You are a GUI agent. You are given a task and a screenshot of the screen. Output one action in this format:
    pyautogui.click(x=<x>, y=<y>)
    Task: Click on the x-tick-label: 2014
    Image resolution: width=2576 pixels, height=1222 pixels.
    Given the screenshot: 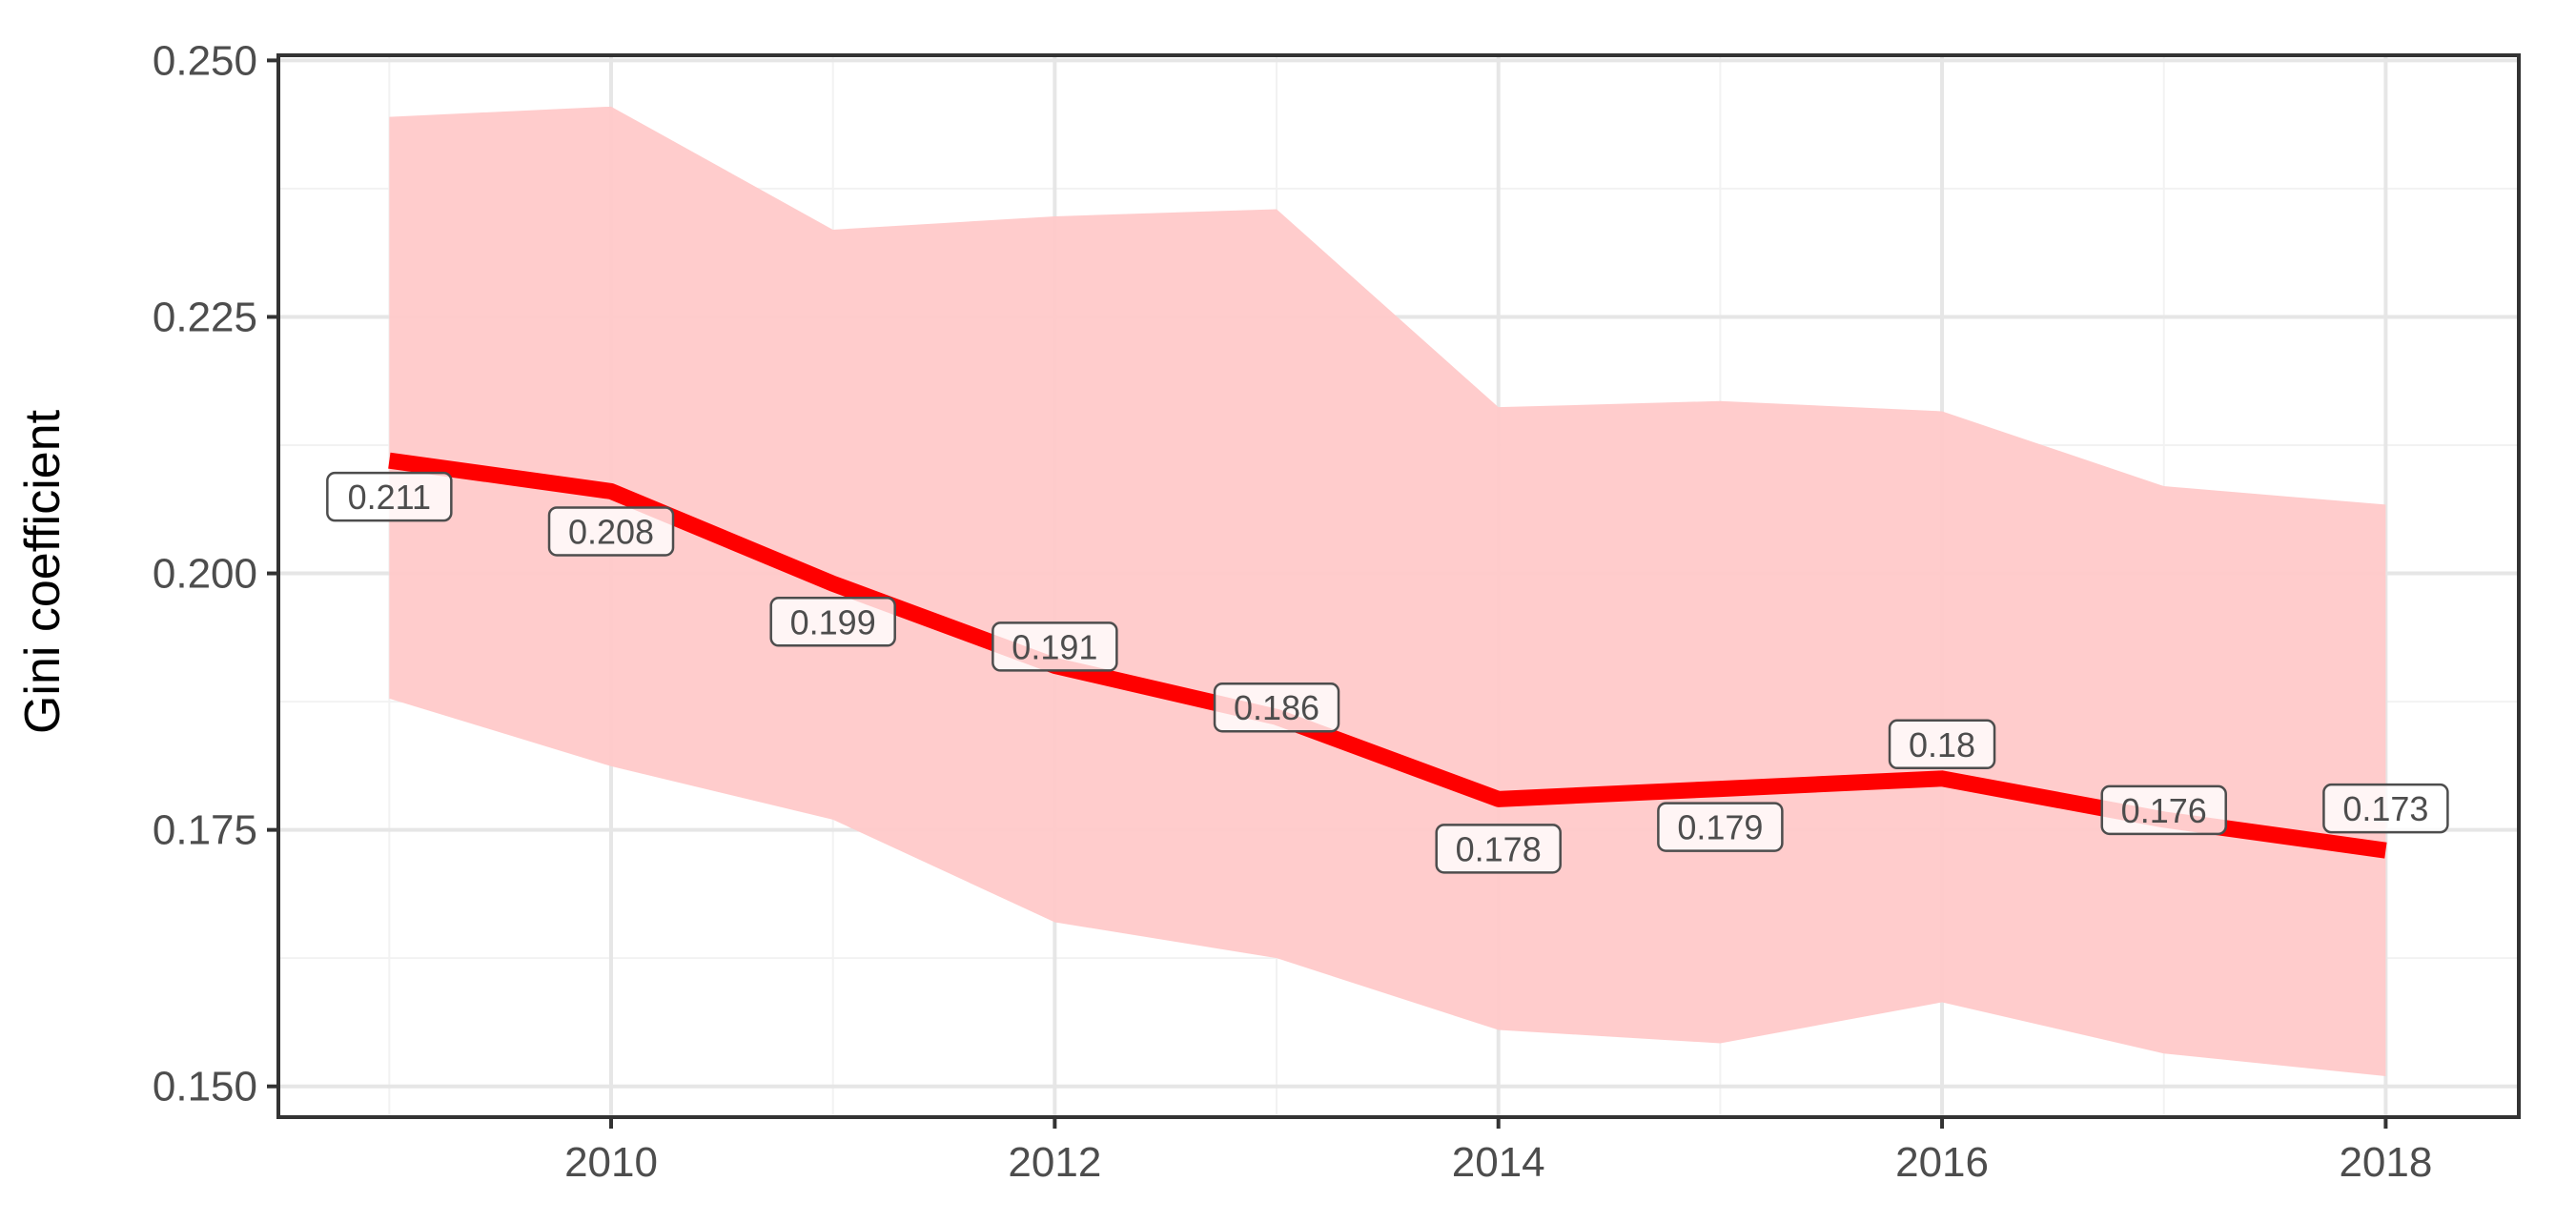 What is the action you would take?
    pyautogui.click(x=1498, y=1162)
    